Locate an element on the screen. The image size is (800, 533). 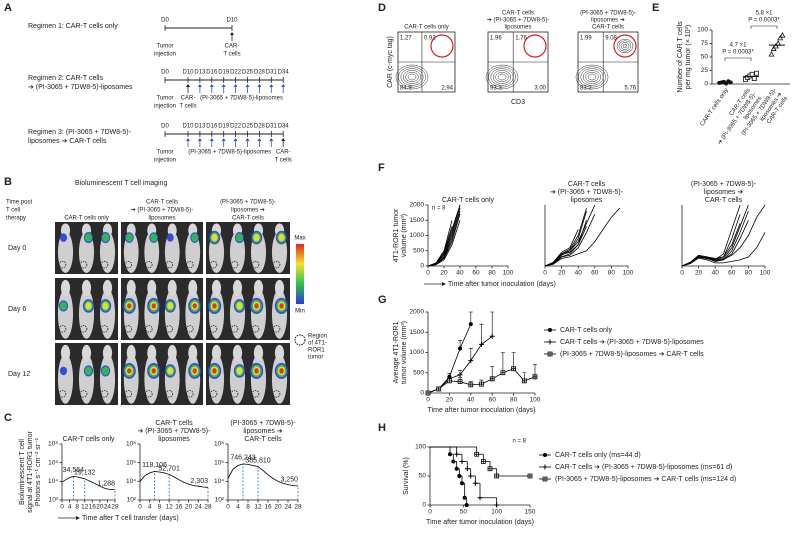
y-tick-label: 500 is located at coordinates (418, 372).